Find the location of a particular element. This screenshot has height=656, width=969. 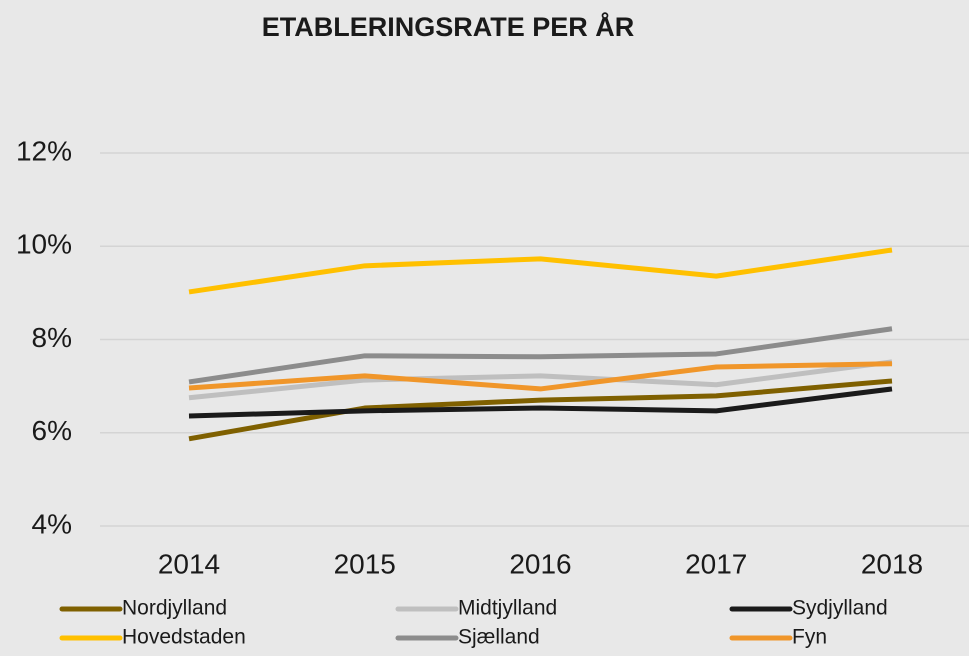

legend-label: Sjælland is located at coordinates (499, 637).